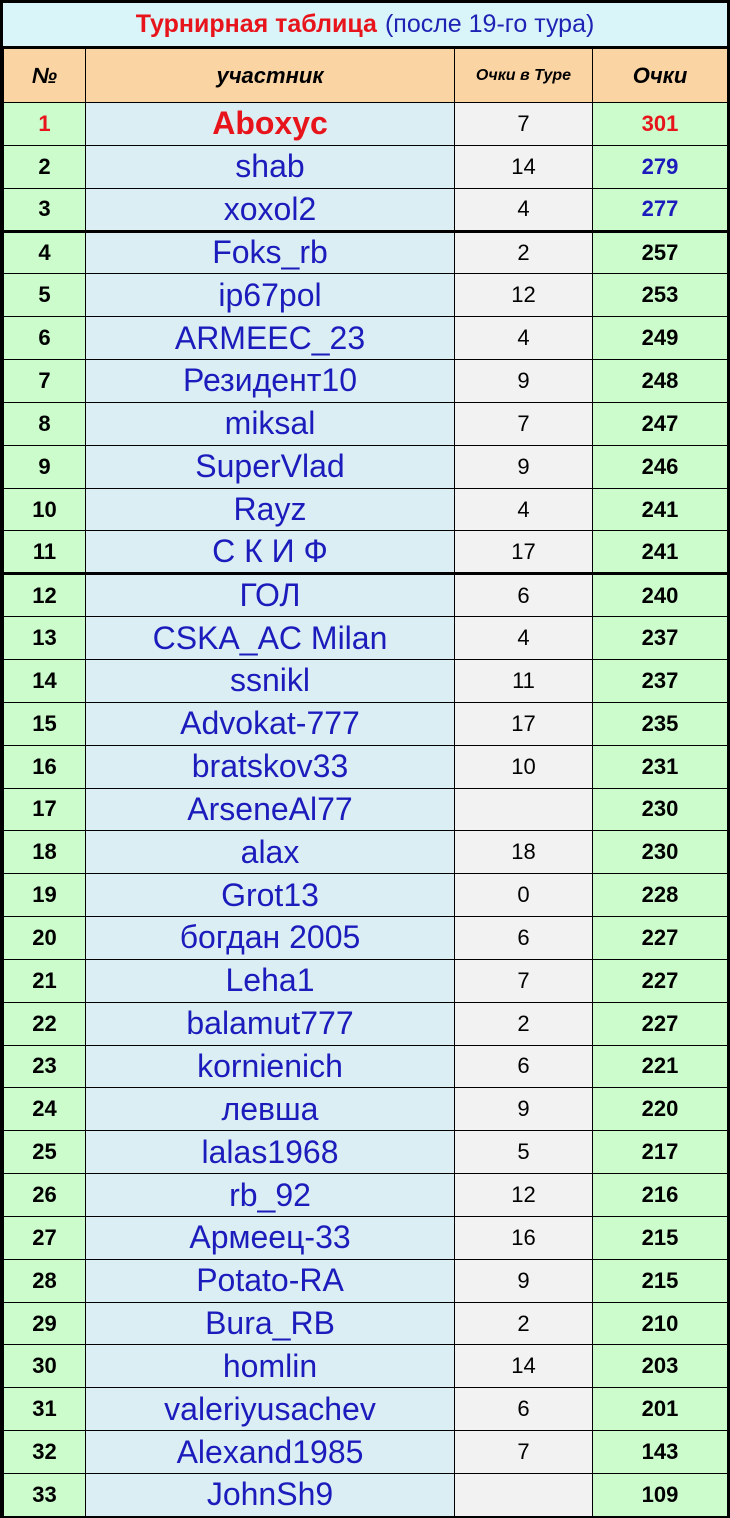 Image resolution: width=730 pixels, height=1518 pixels. Describe the element at coordinates (523, 1323) in the screenshot. I see `tour-points-cell: 2` at that location.